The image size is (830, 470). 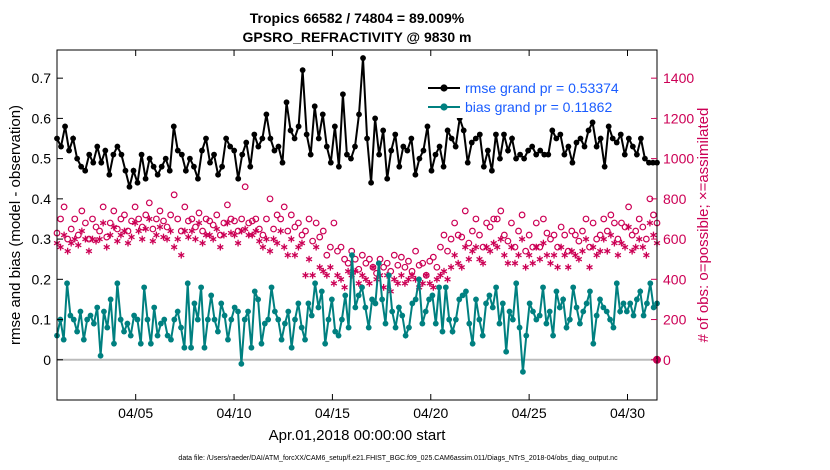 I want to click on y2-axis-label: # of obs: o=possible; ×=assimilated, so click(x=703, y=225).